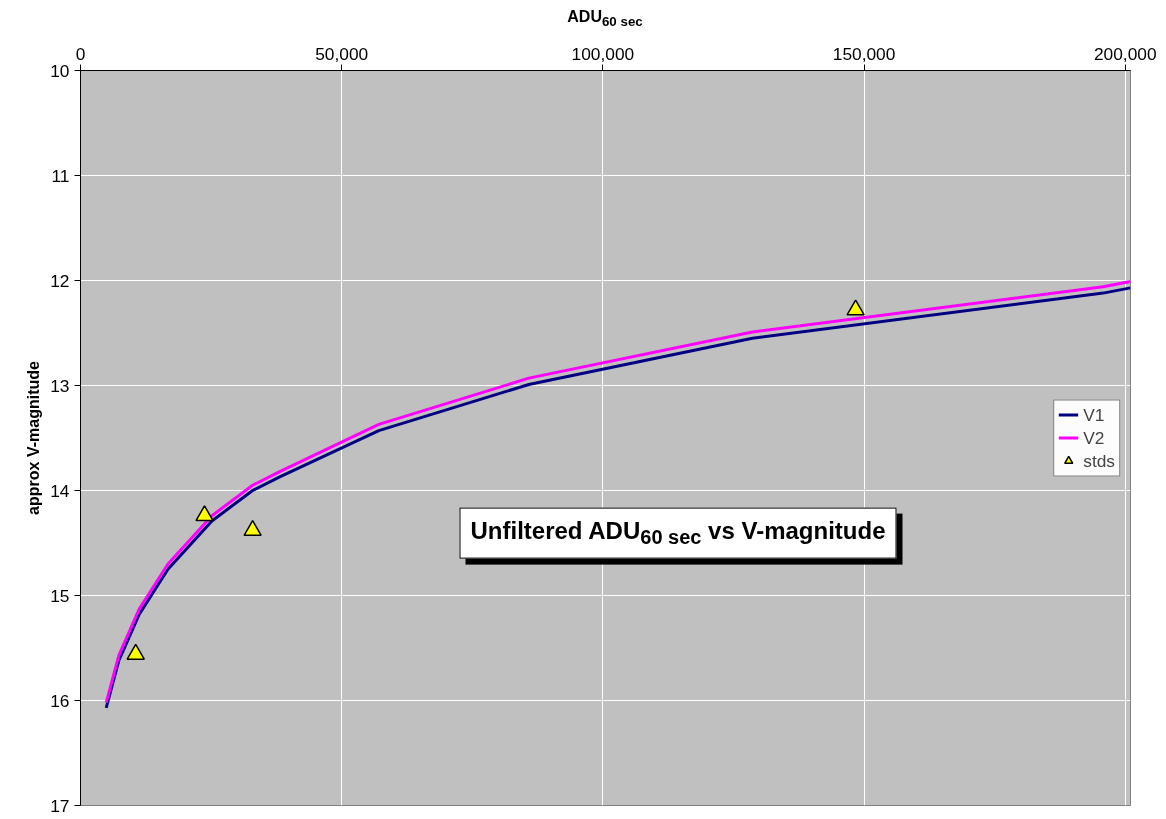  I want to click on y-tick-label: 10, so click(60, 70).